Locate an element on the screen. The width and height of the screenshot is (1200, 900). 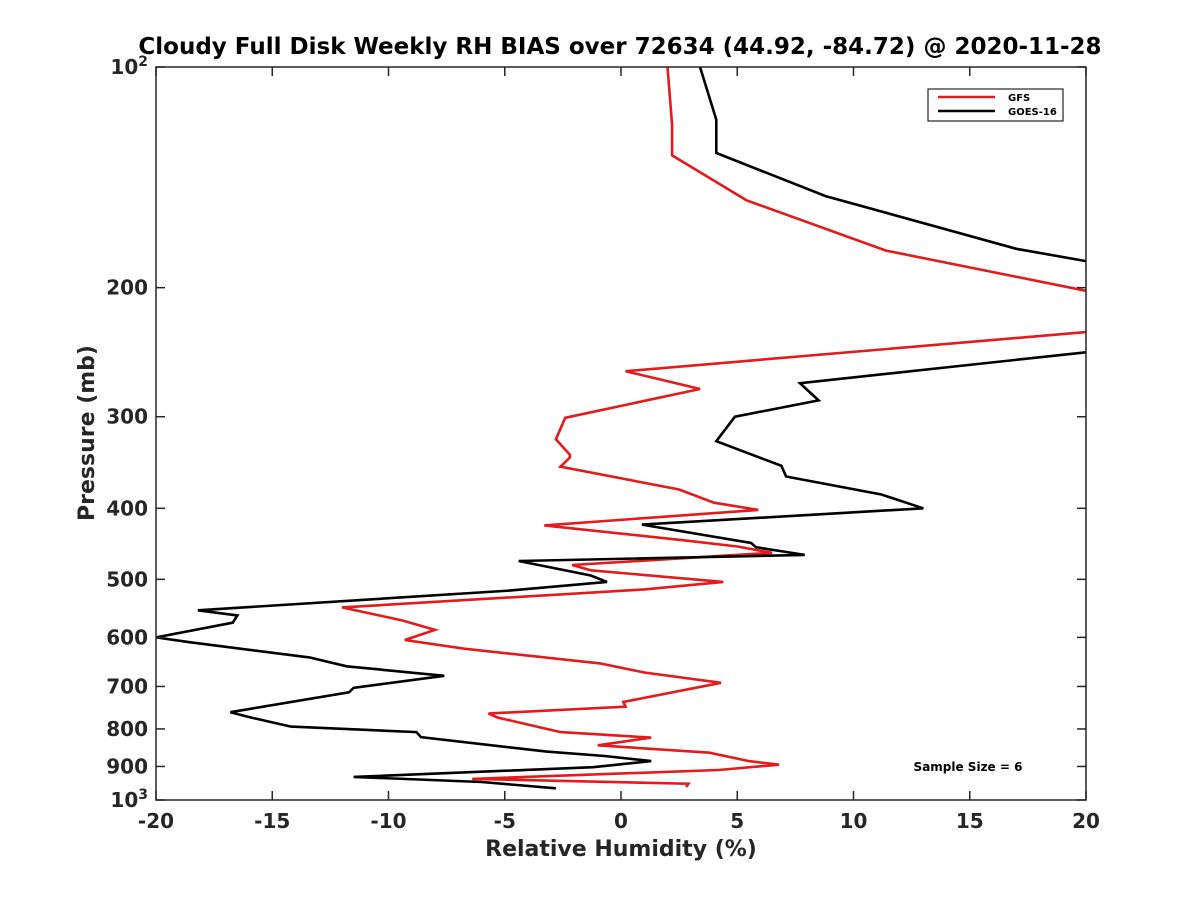
x-tick-label: -5 is located at coordinates (505, 821).